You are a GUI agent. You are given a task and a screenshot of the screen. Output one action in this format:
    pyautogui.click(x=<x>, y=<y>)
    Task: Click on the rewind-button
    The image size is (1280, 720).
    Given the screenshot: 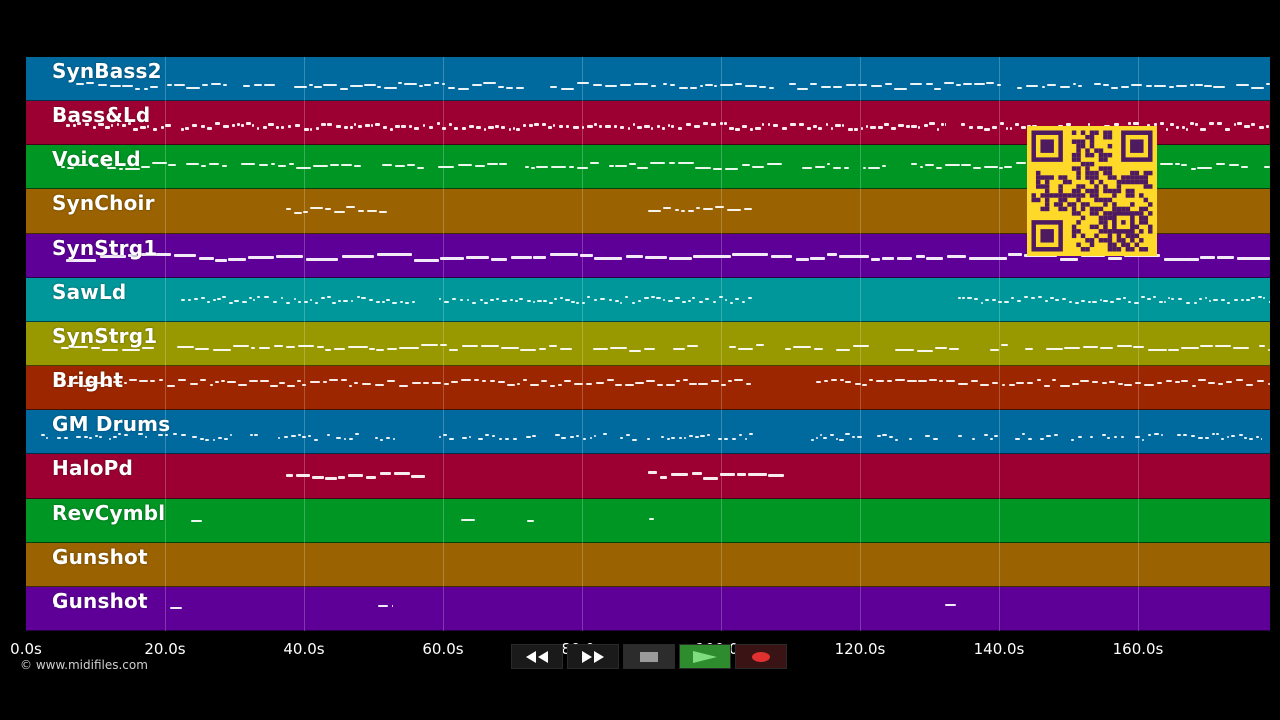 What is the action you would take?
    pyautogui.click(x=537, y=656)
    